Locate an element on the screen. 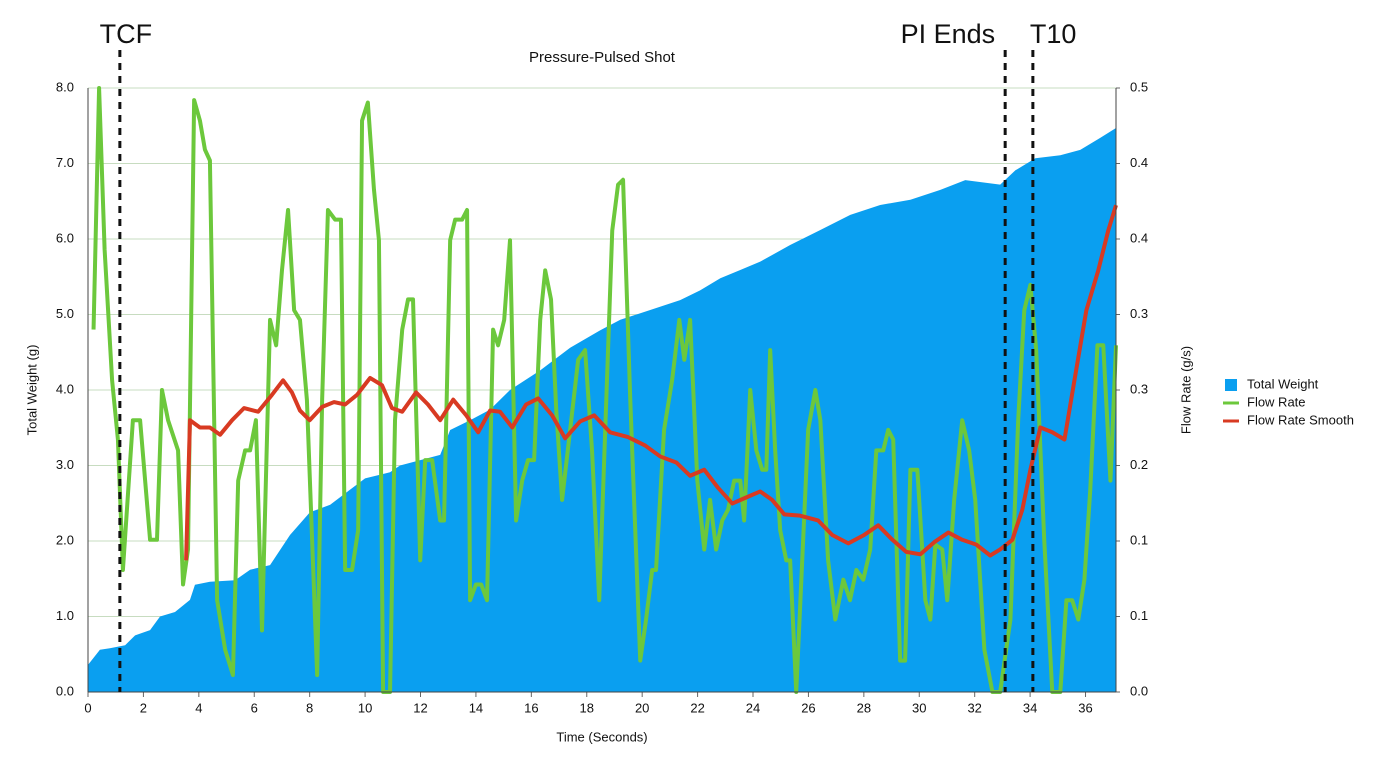 The height and width of the screenshot is (767, 1400). annotation-label: TCF is located at coordinates (126, 34).